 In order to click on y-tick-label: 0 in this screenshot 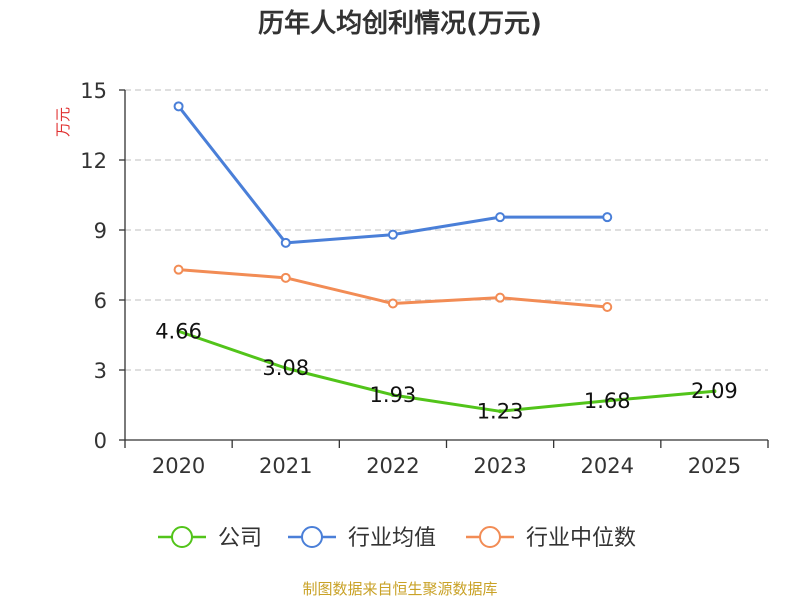, I will do `click(100, 441)`.